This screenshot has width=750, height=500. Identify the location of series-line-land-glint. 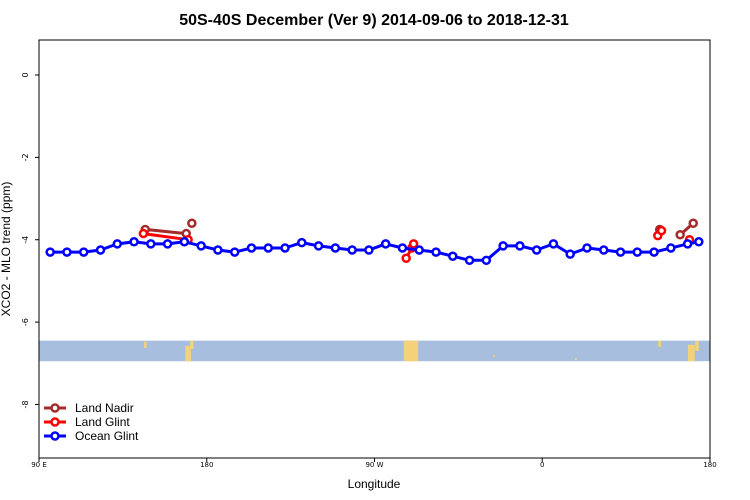
(166, 237).